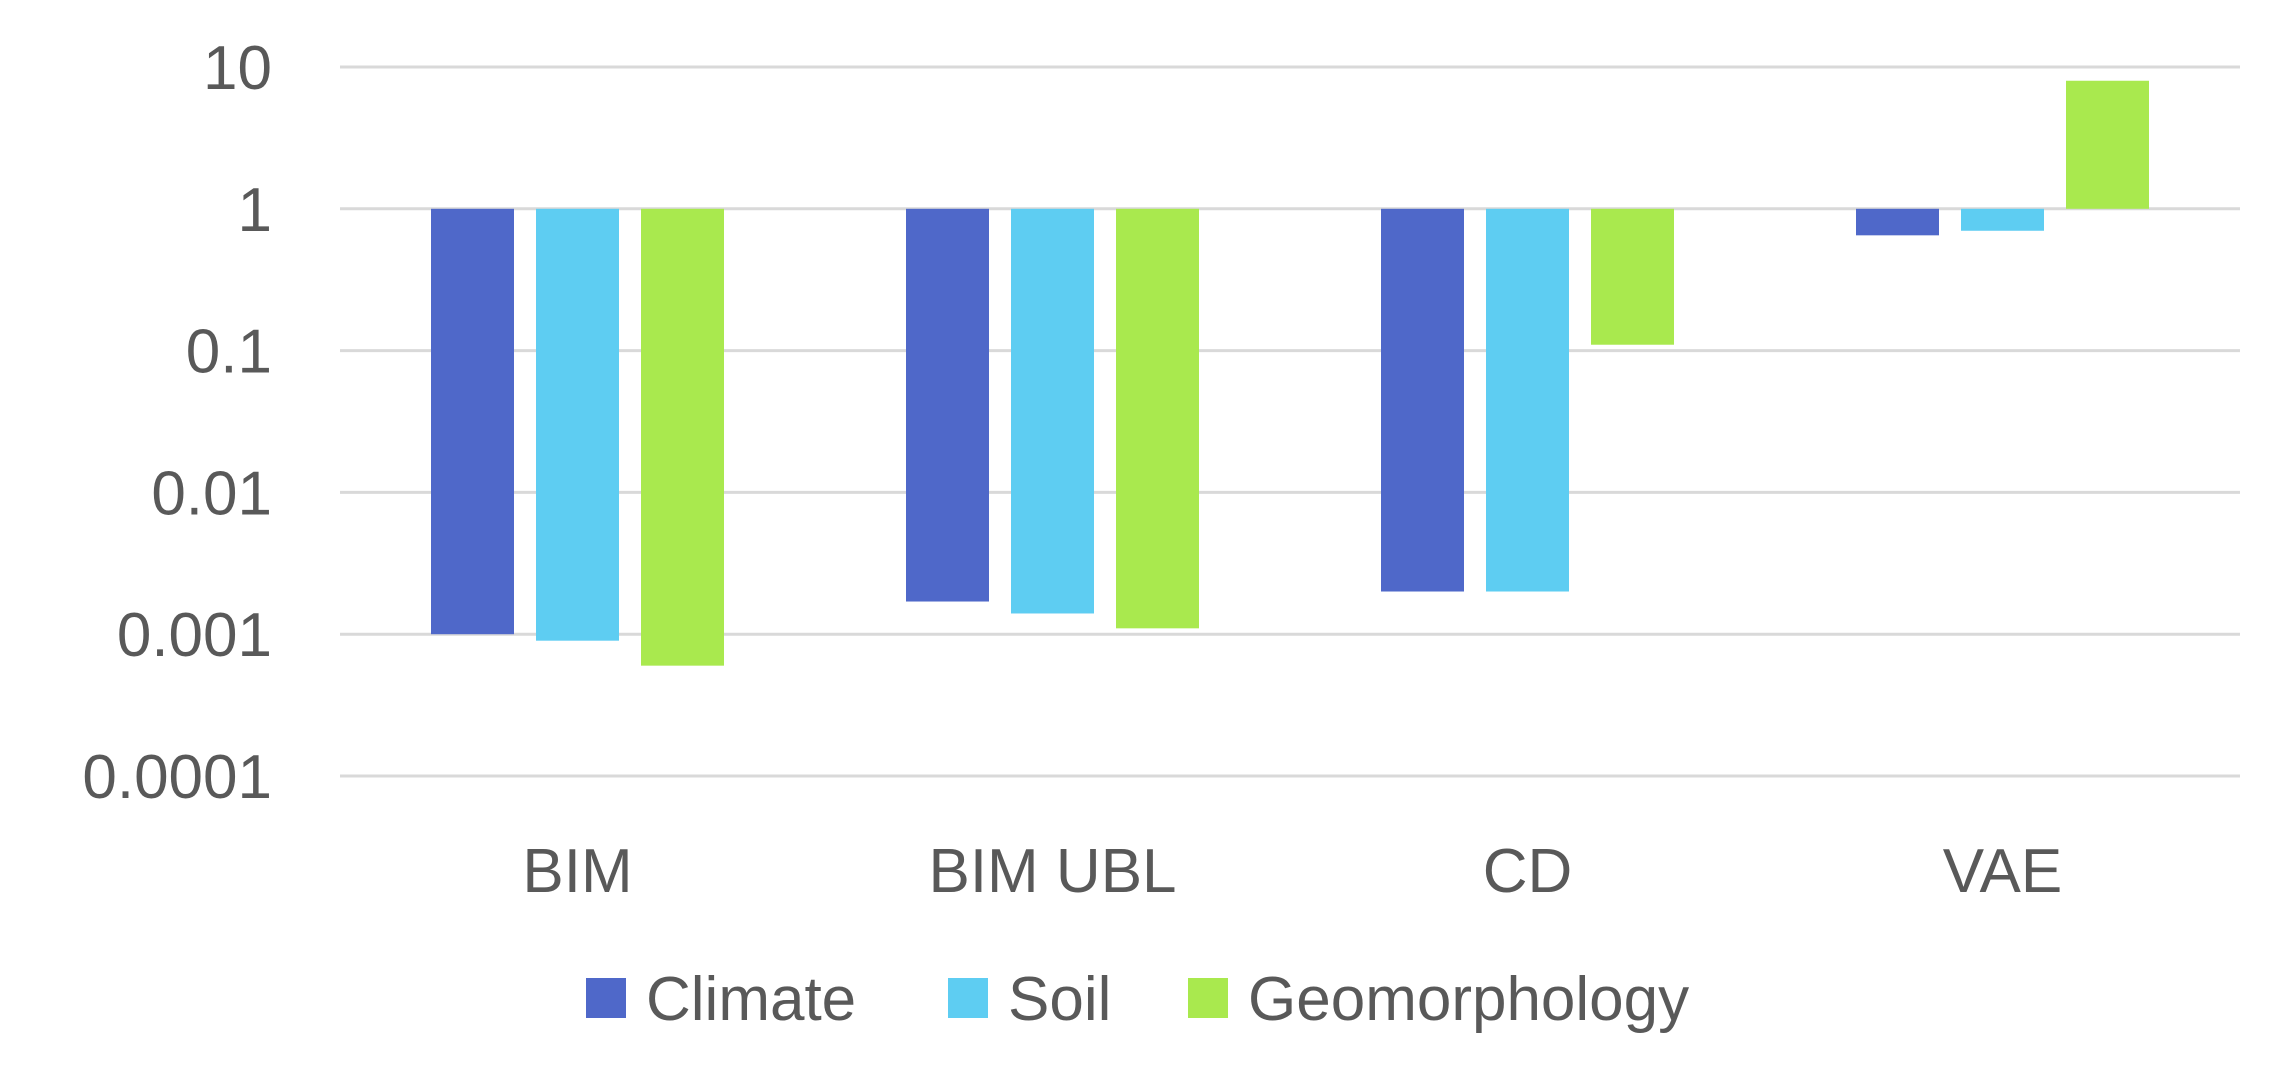 Image resolution: width=2289 pixels, height=1085 pixels. What do you see at coordinates (1052, 411) in the screenshot?
I see `bar-soil-bim-ubl` at bounding box center [1052, 411].